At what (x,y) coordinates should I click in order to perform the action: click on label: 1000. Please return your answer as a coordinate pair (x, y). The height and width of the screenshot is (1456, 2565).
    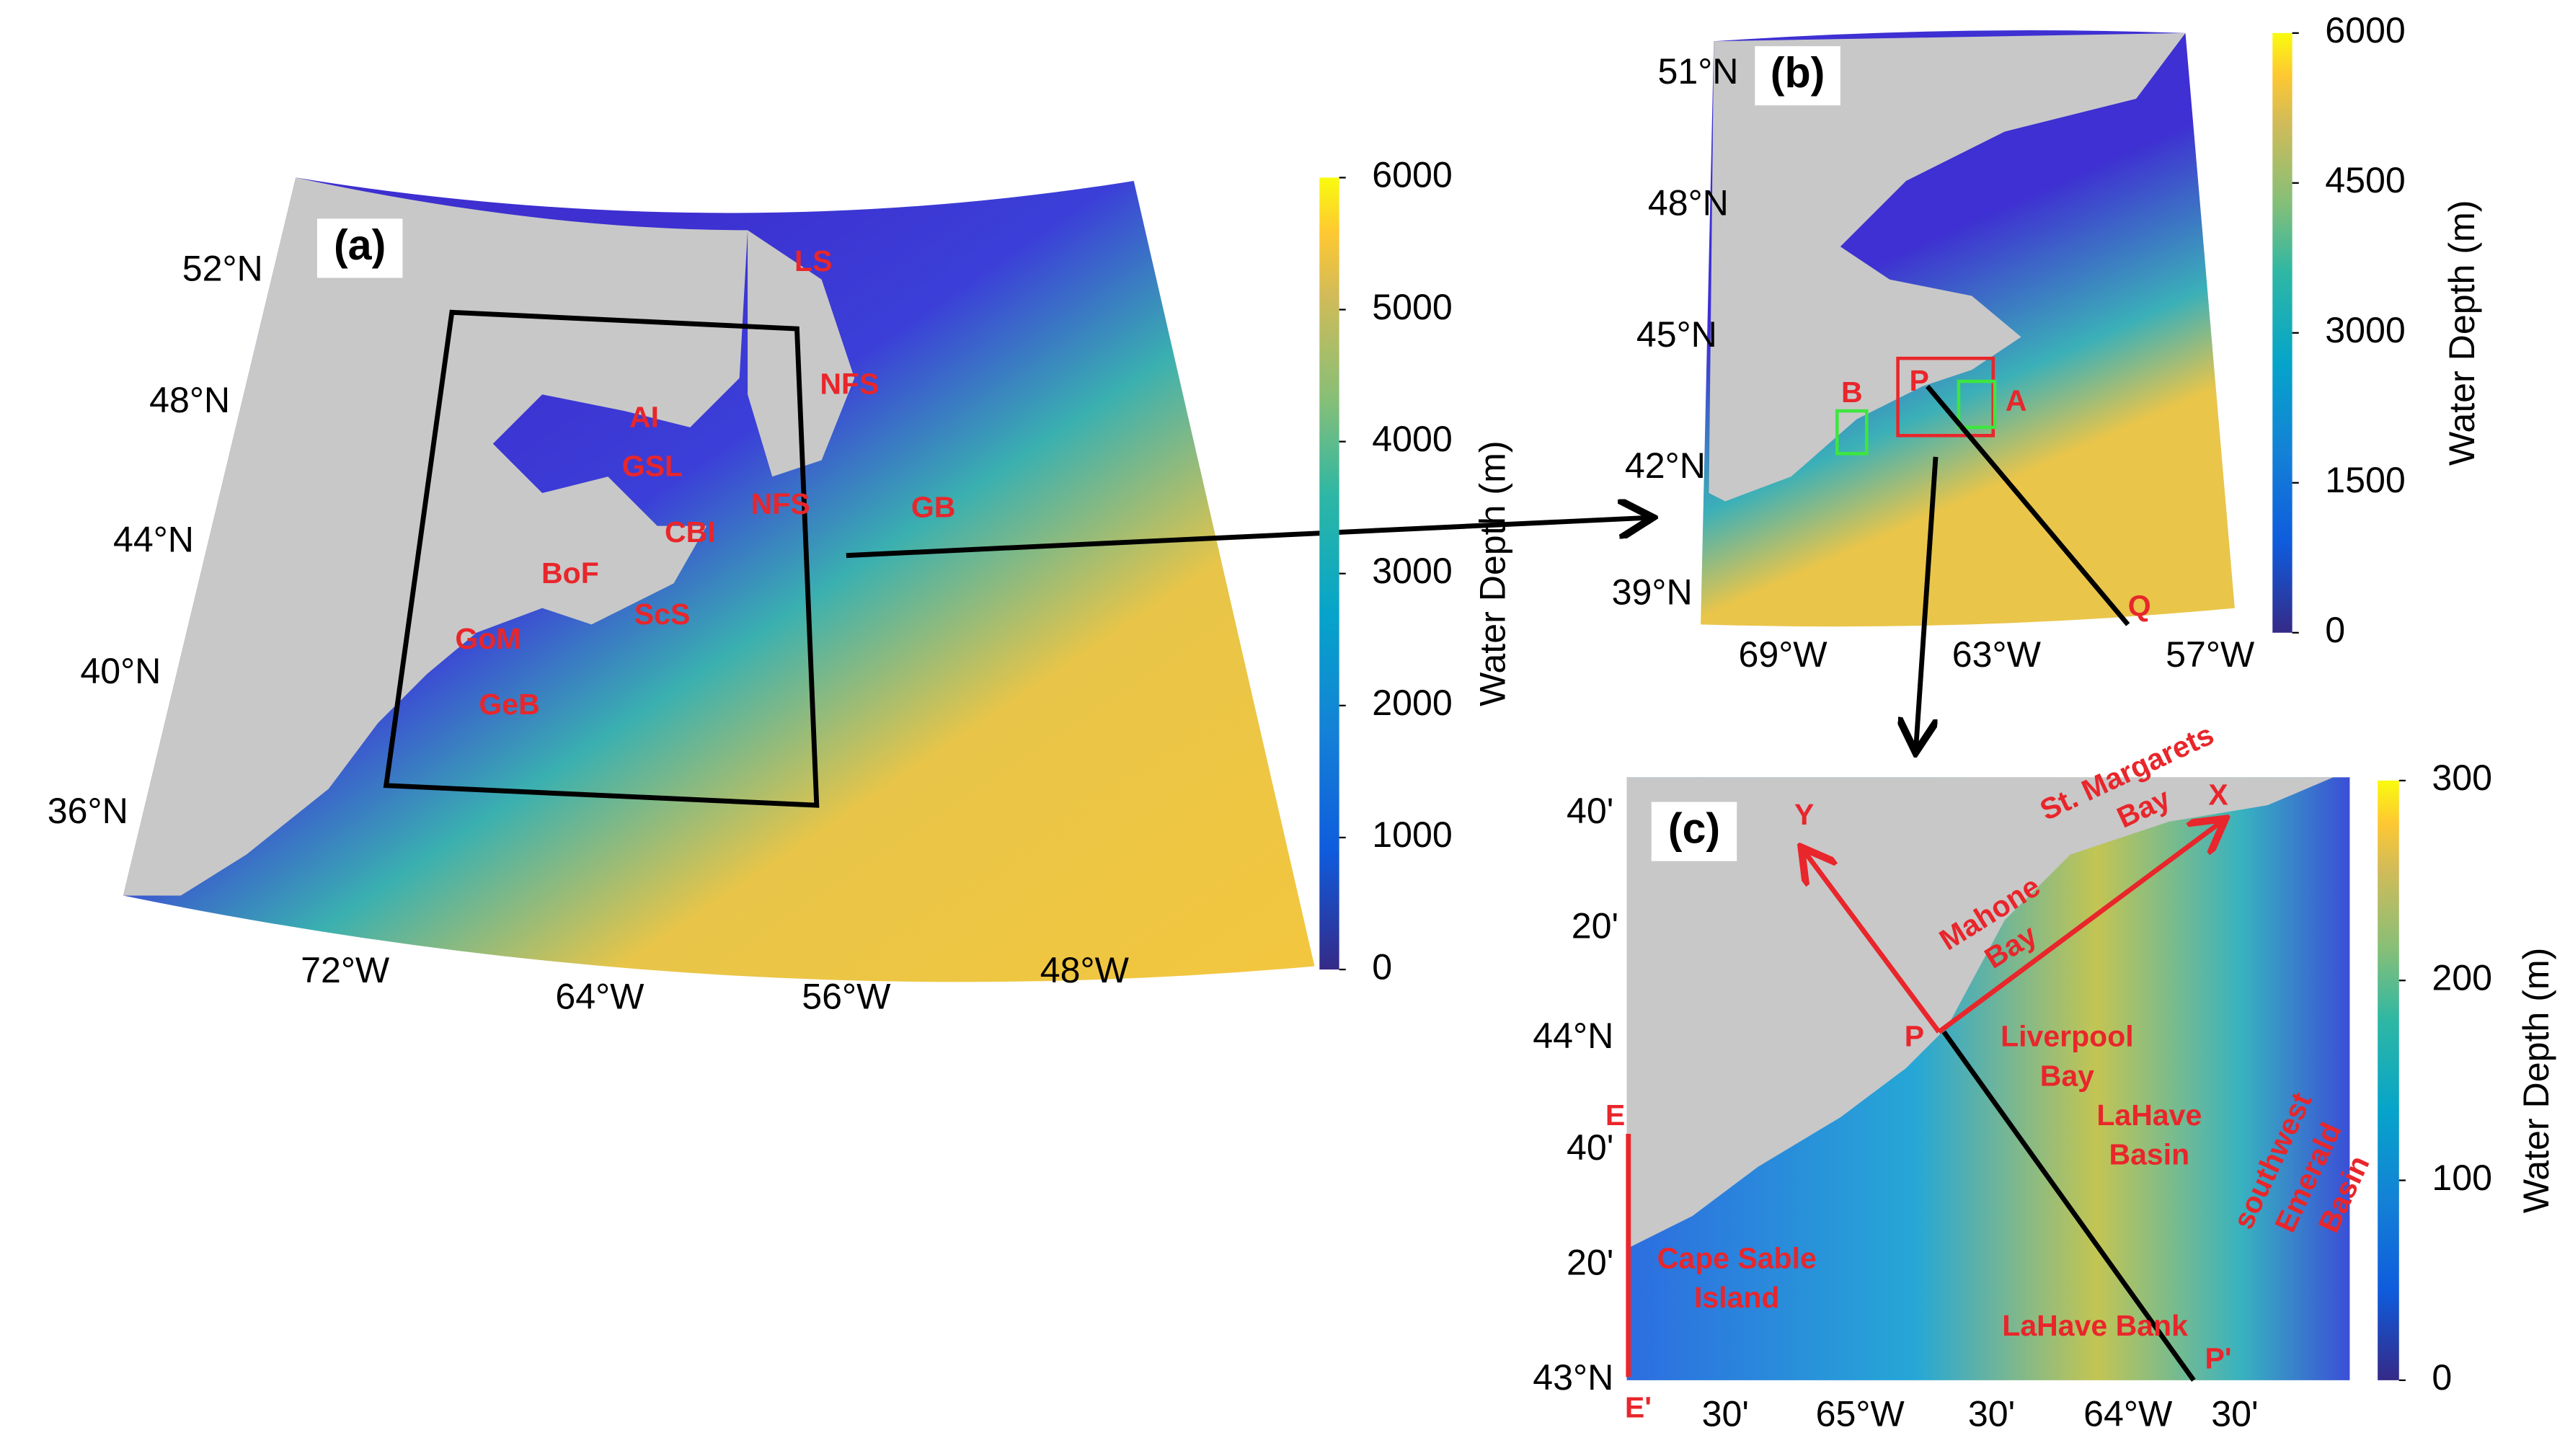
    Looking at the image, I should click on (1412, 834).